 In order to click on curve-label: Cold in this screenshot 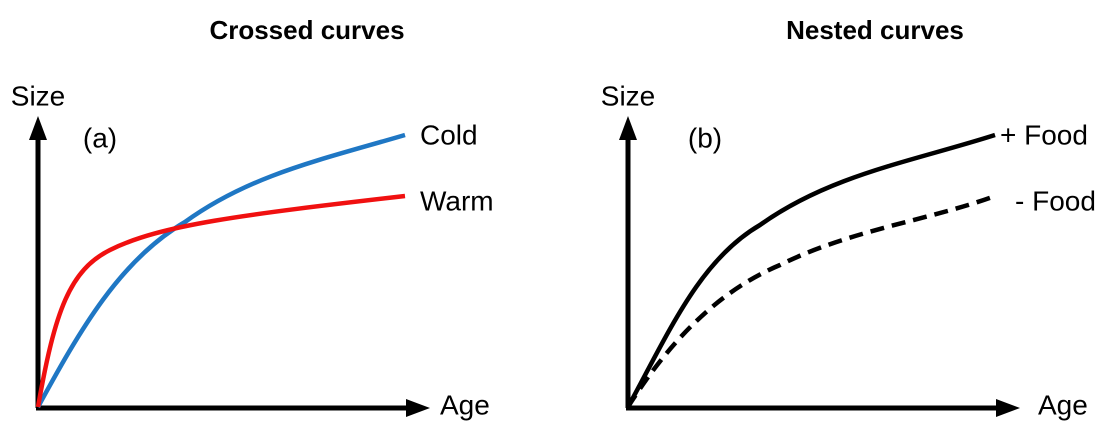, I will do `click(449, 134)`.